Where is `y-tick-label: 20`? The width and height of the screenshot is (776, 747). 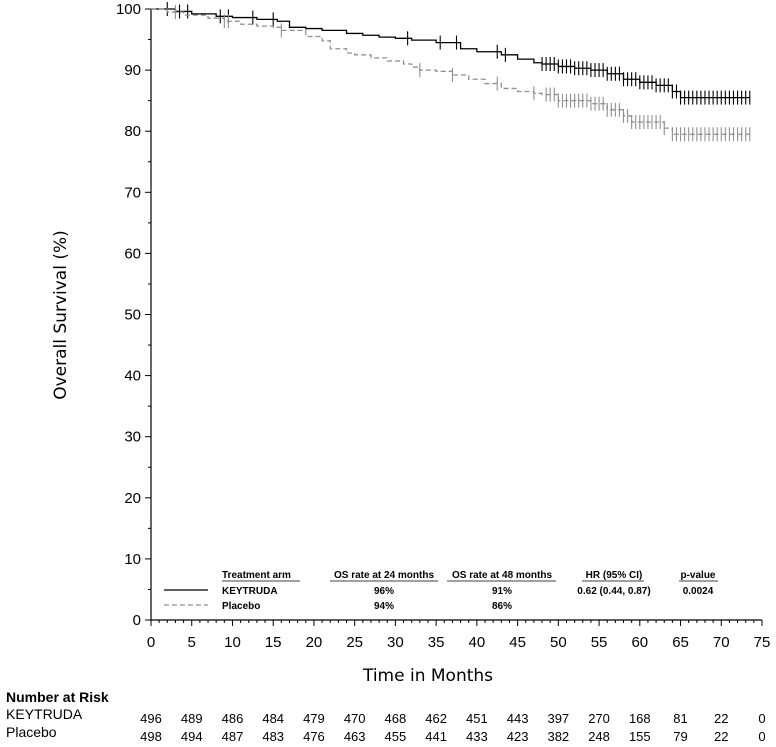
y-tick-label: 20 is located at coordinates (132, 498).